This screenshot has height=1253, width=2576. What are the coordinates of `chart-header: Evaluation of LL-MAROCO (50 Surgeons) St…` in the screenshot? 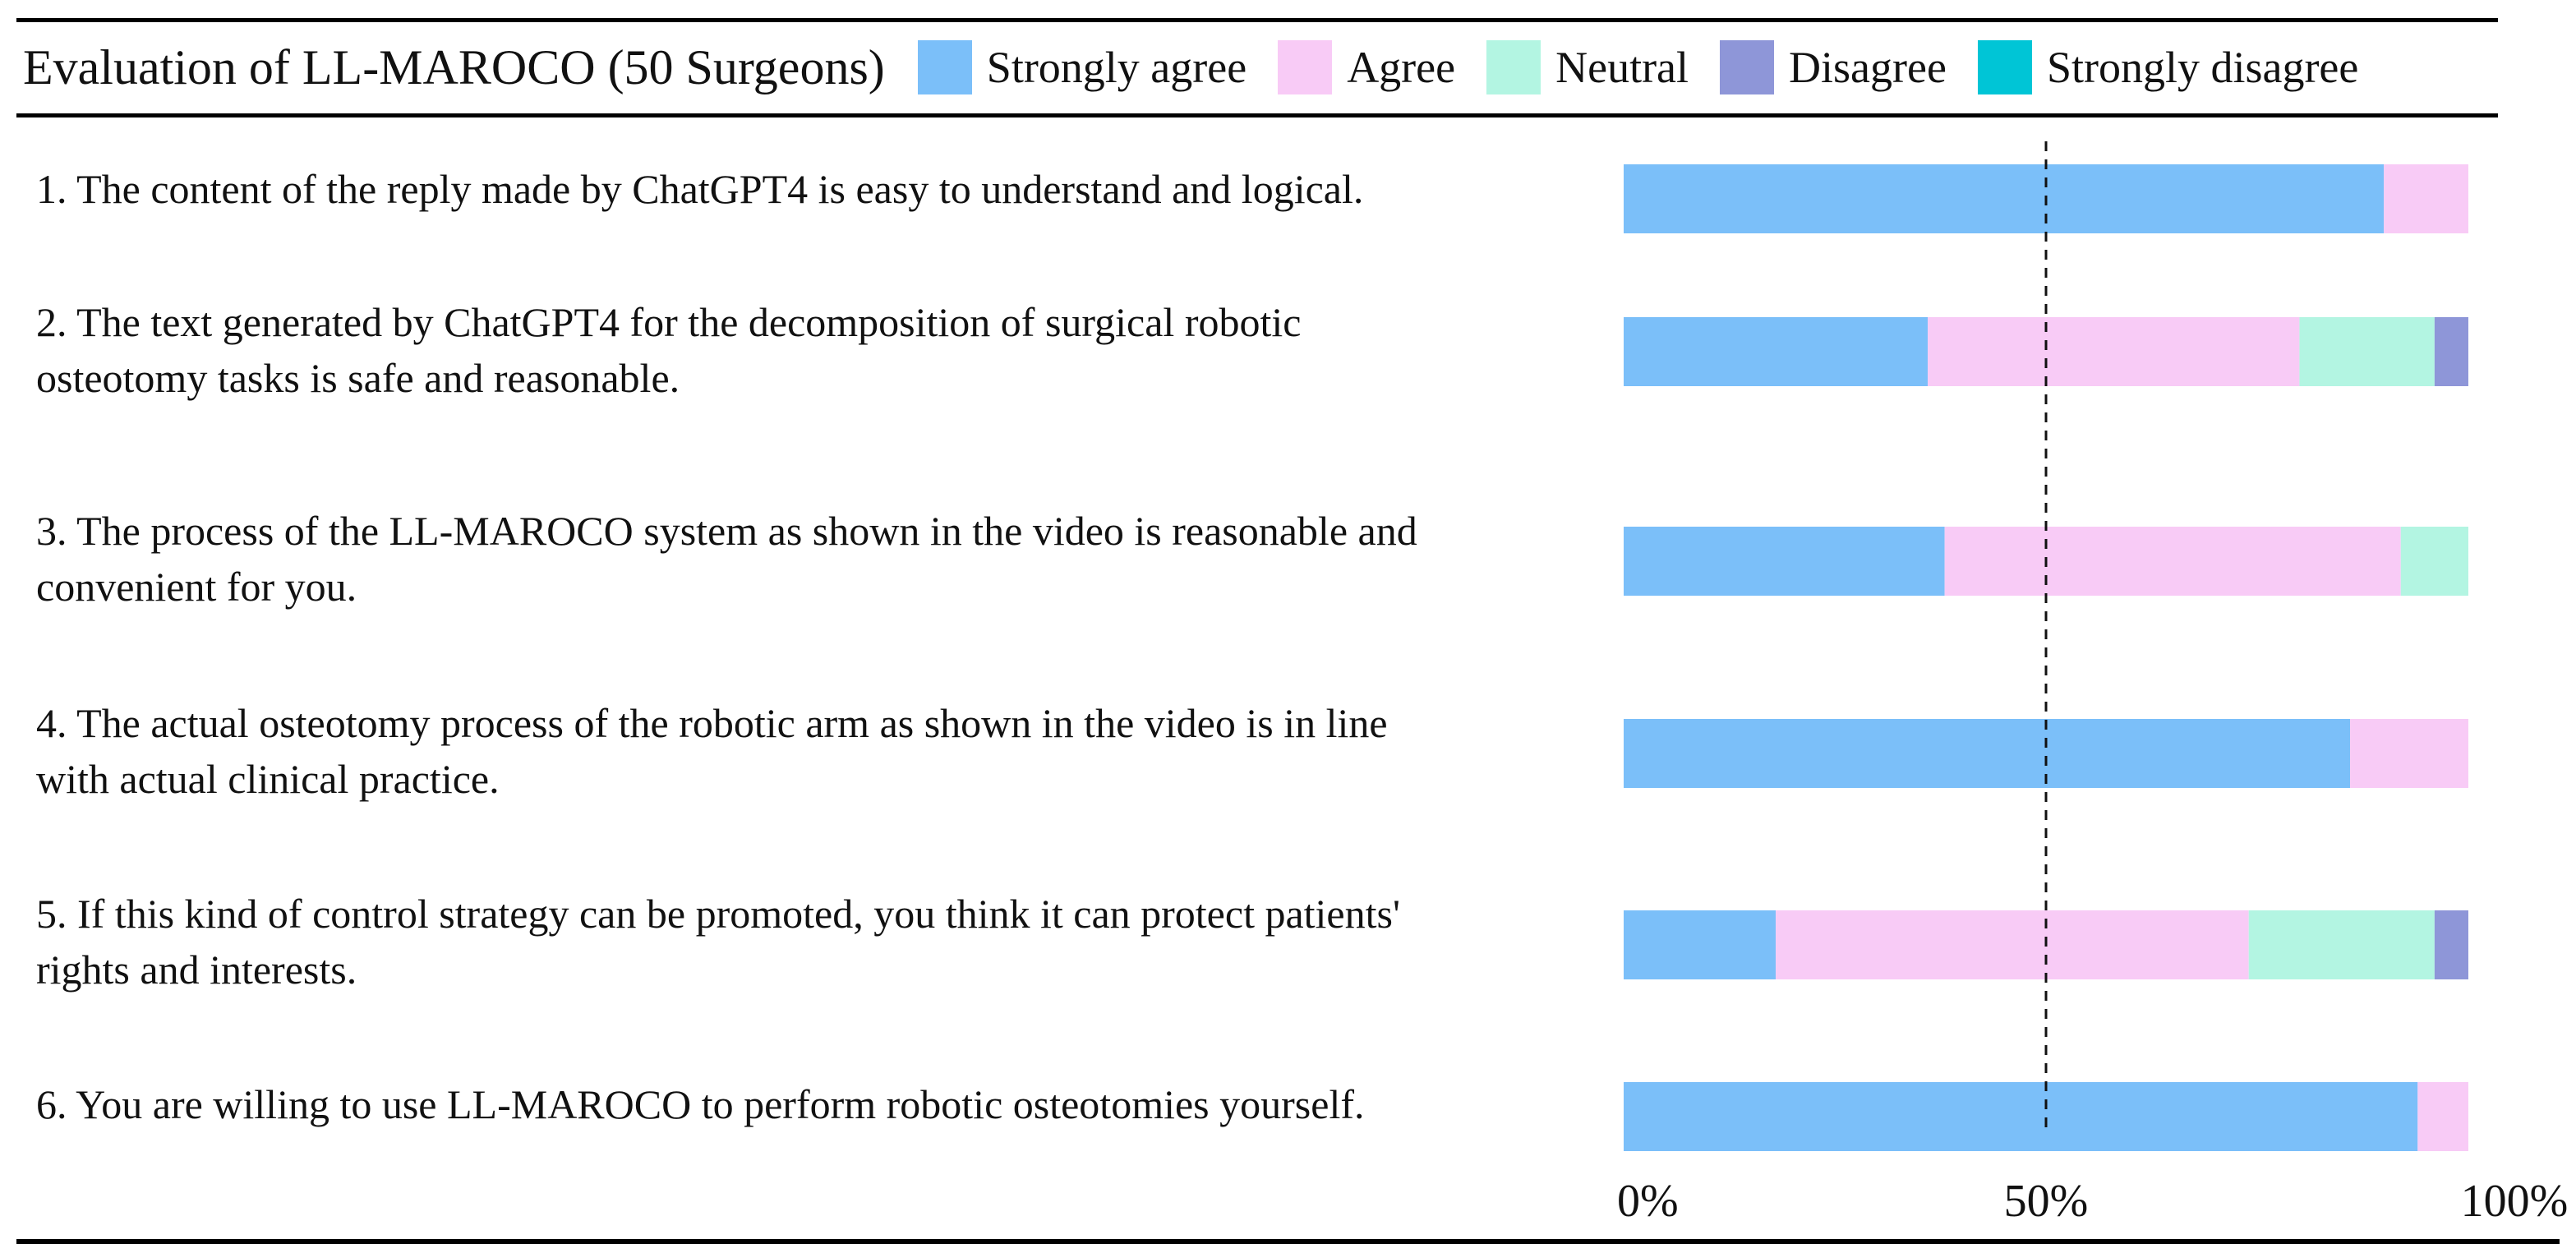 It's located at (1206, 67).